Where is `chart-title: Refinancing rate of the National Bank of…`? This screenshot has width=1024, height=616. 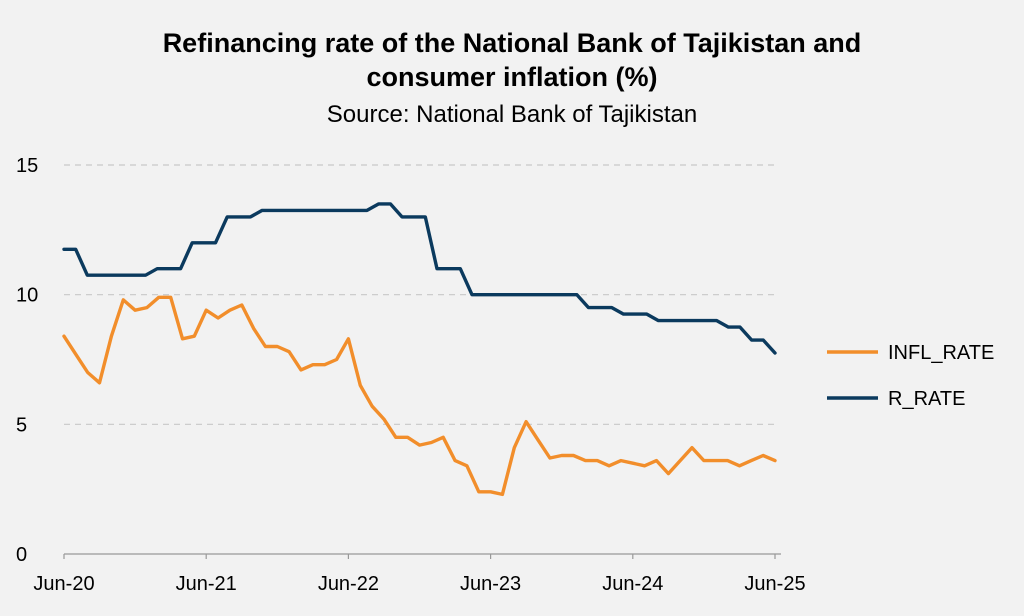
chart-title: Refinancing rate of the National Bank of… is located at coordinates (512, 60).